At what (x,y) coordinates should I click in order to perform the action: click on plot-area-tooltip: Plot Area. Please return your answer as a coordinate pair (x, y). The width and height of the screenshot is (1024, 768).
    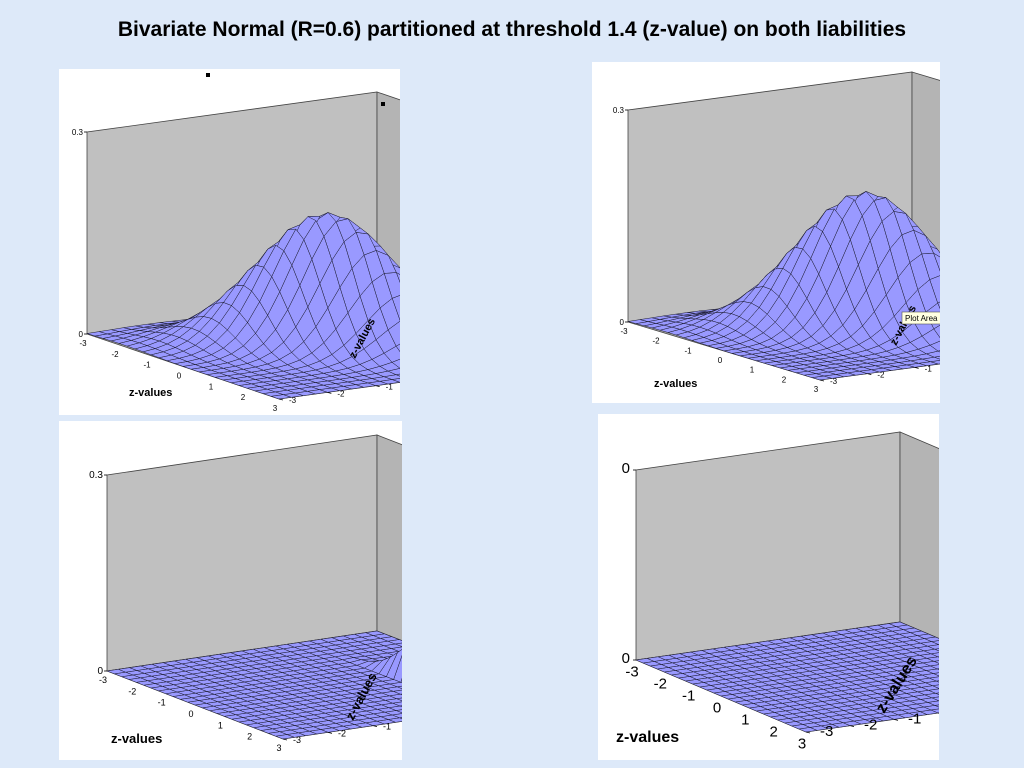
    Looking at the image, I should click on (920, 318).